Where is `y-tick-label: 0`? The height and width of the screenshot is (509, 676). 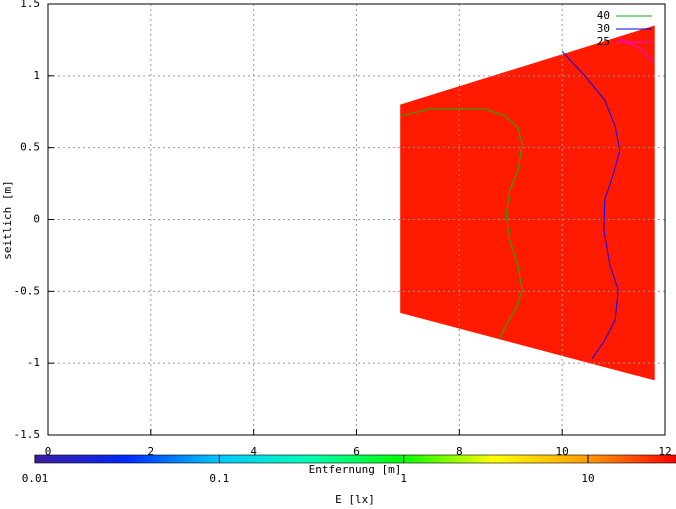 y-tick-label: 0 is located at coordinates (36, 219).